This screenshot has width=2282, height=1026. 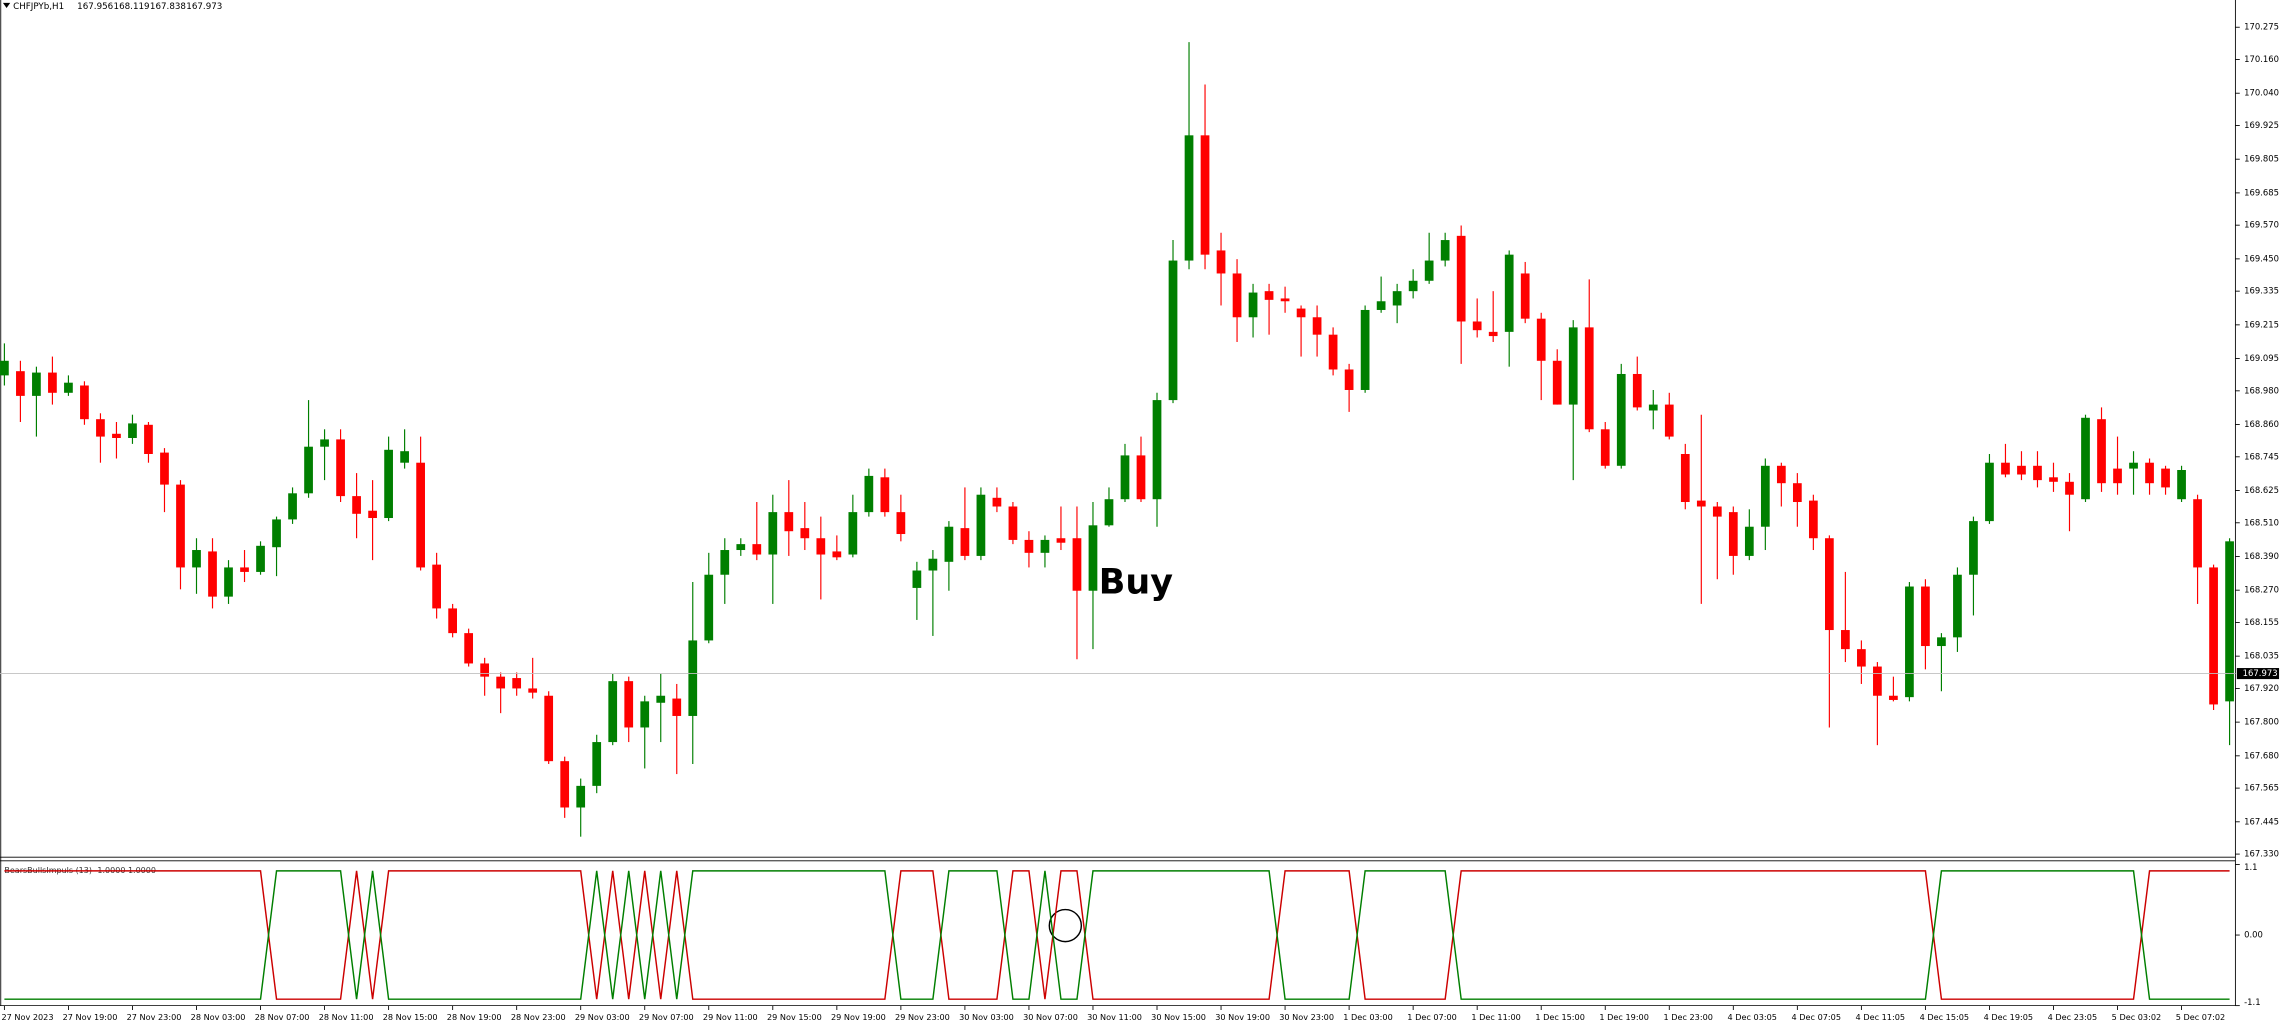 What do you see at coordinates (2261, 688) in the screenshot?
I see `y-tick-label: 167.920` at bounding box center [2261, 688].